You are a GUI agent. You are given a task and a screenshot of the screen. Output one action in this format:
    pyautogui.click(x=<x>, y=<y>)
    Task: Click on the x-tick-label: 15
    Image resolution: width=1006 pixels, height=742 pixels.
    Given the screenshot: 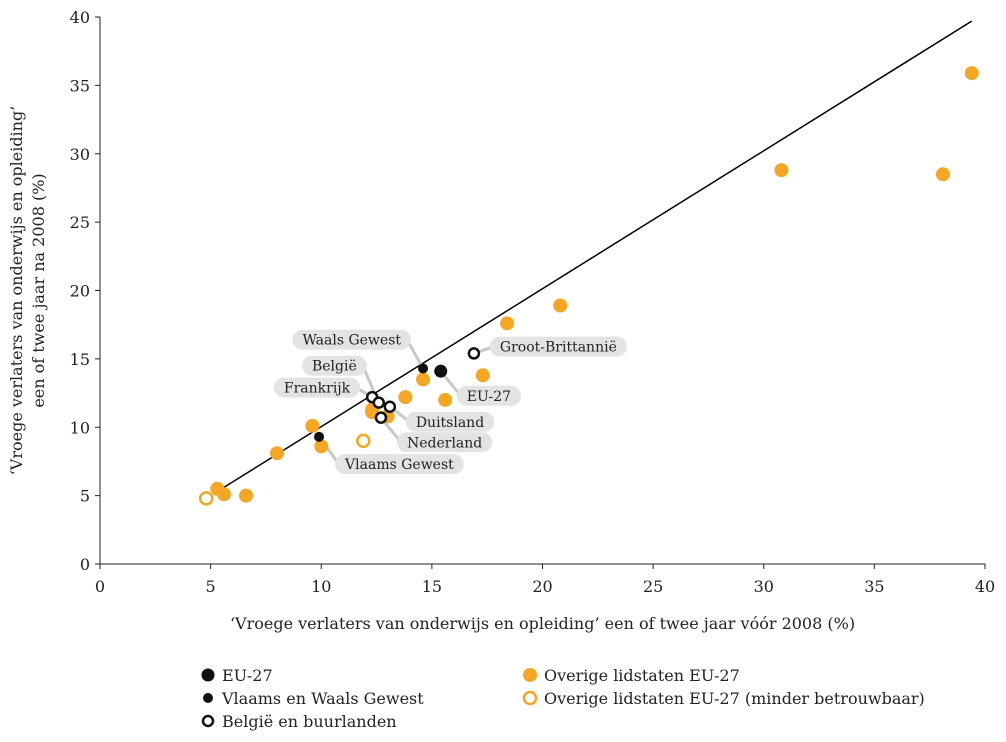 What is the action you would take?
    pyautogui.click(x=432, y=586)
    